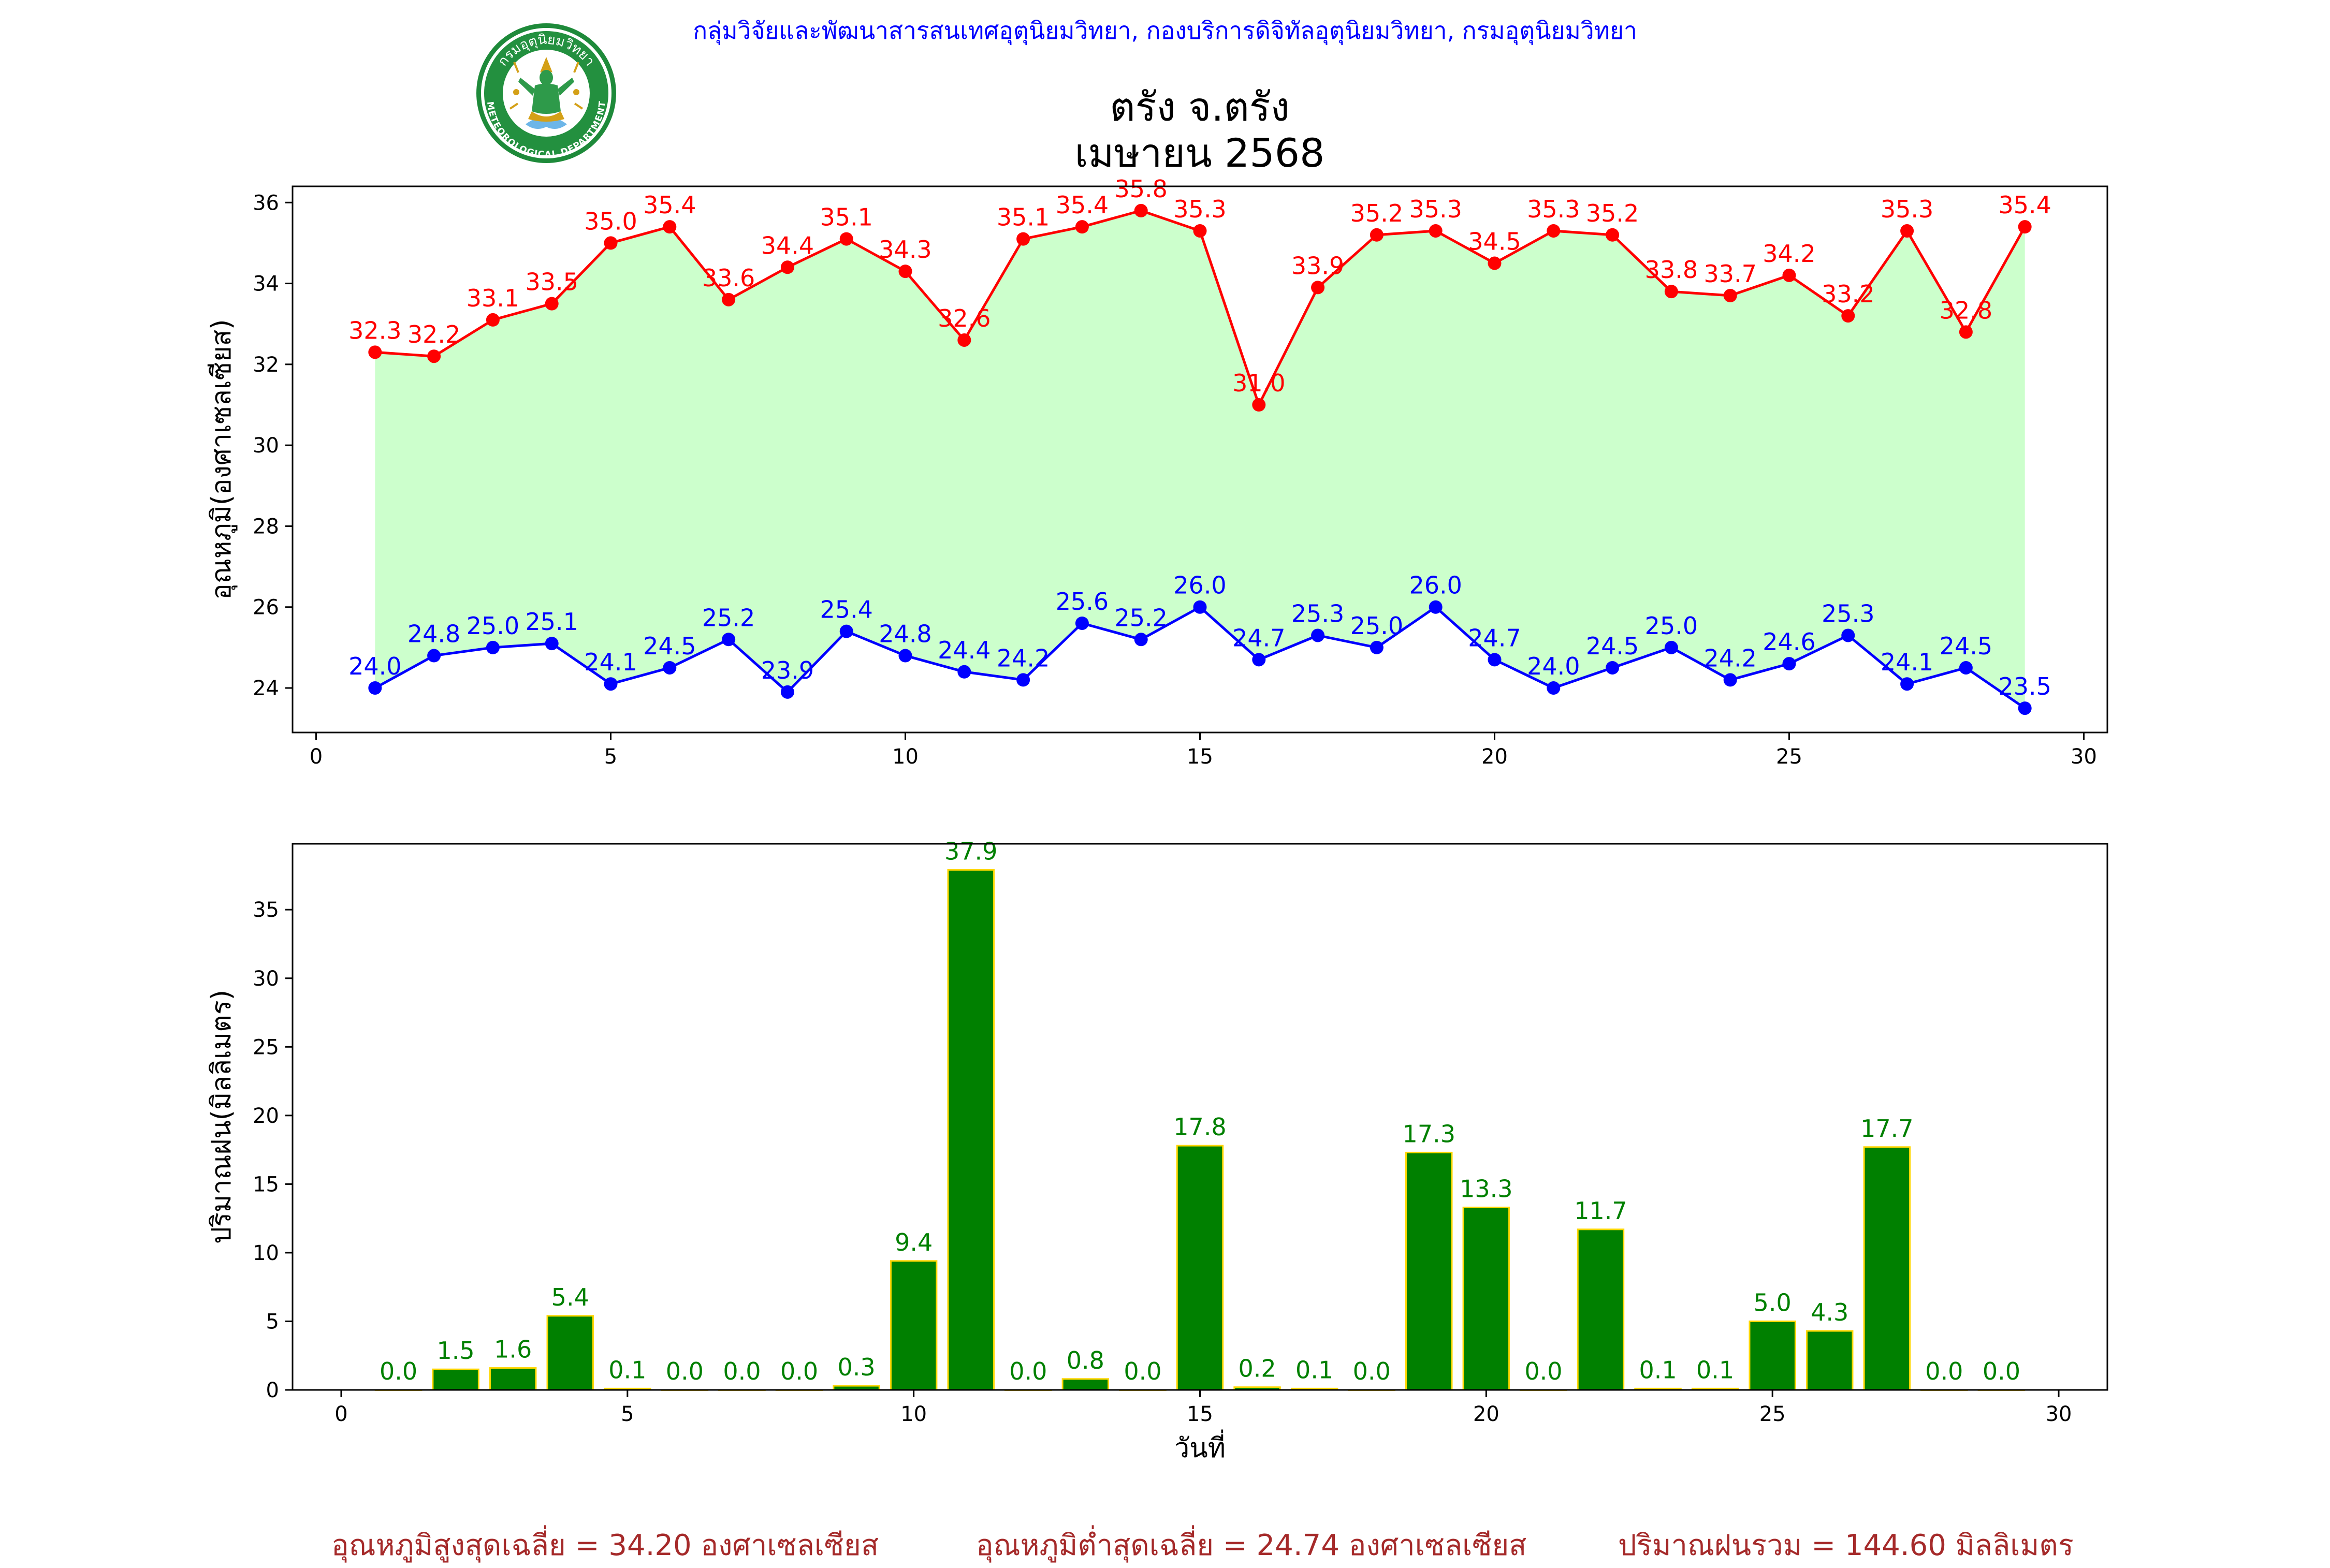  Describe the element at coordinates (1200, 757) in the screenshot. I see `temperature-x-tick-label: 15` at that location.